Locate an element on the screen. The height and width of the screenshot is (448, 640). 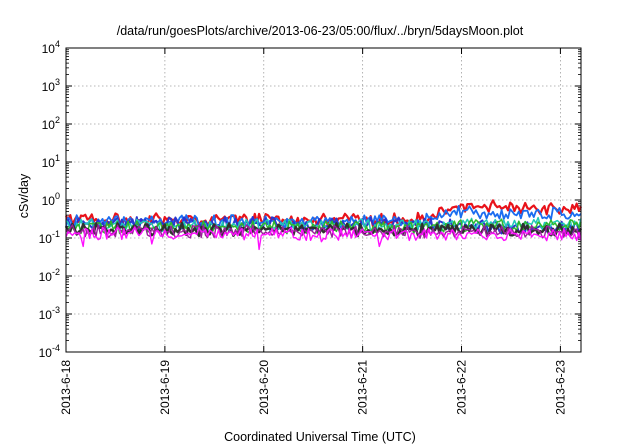
y-tick-label: 10⁻⁴ is located at coordinates (49, 351).